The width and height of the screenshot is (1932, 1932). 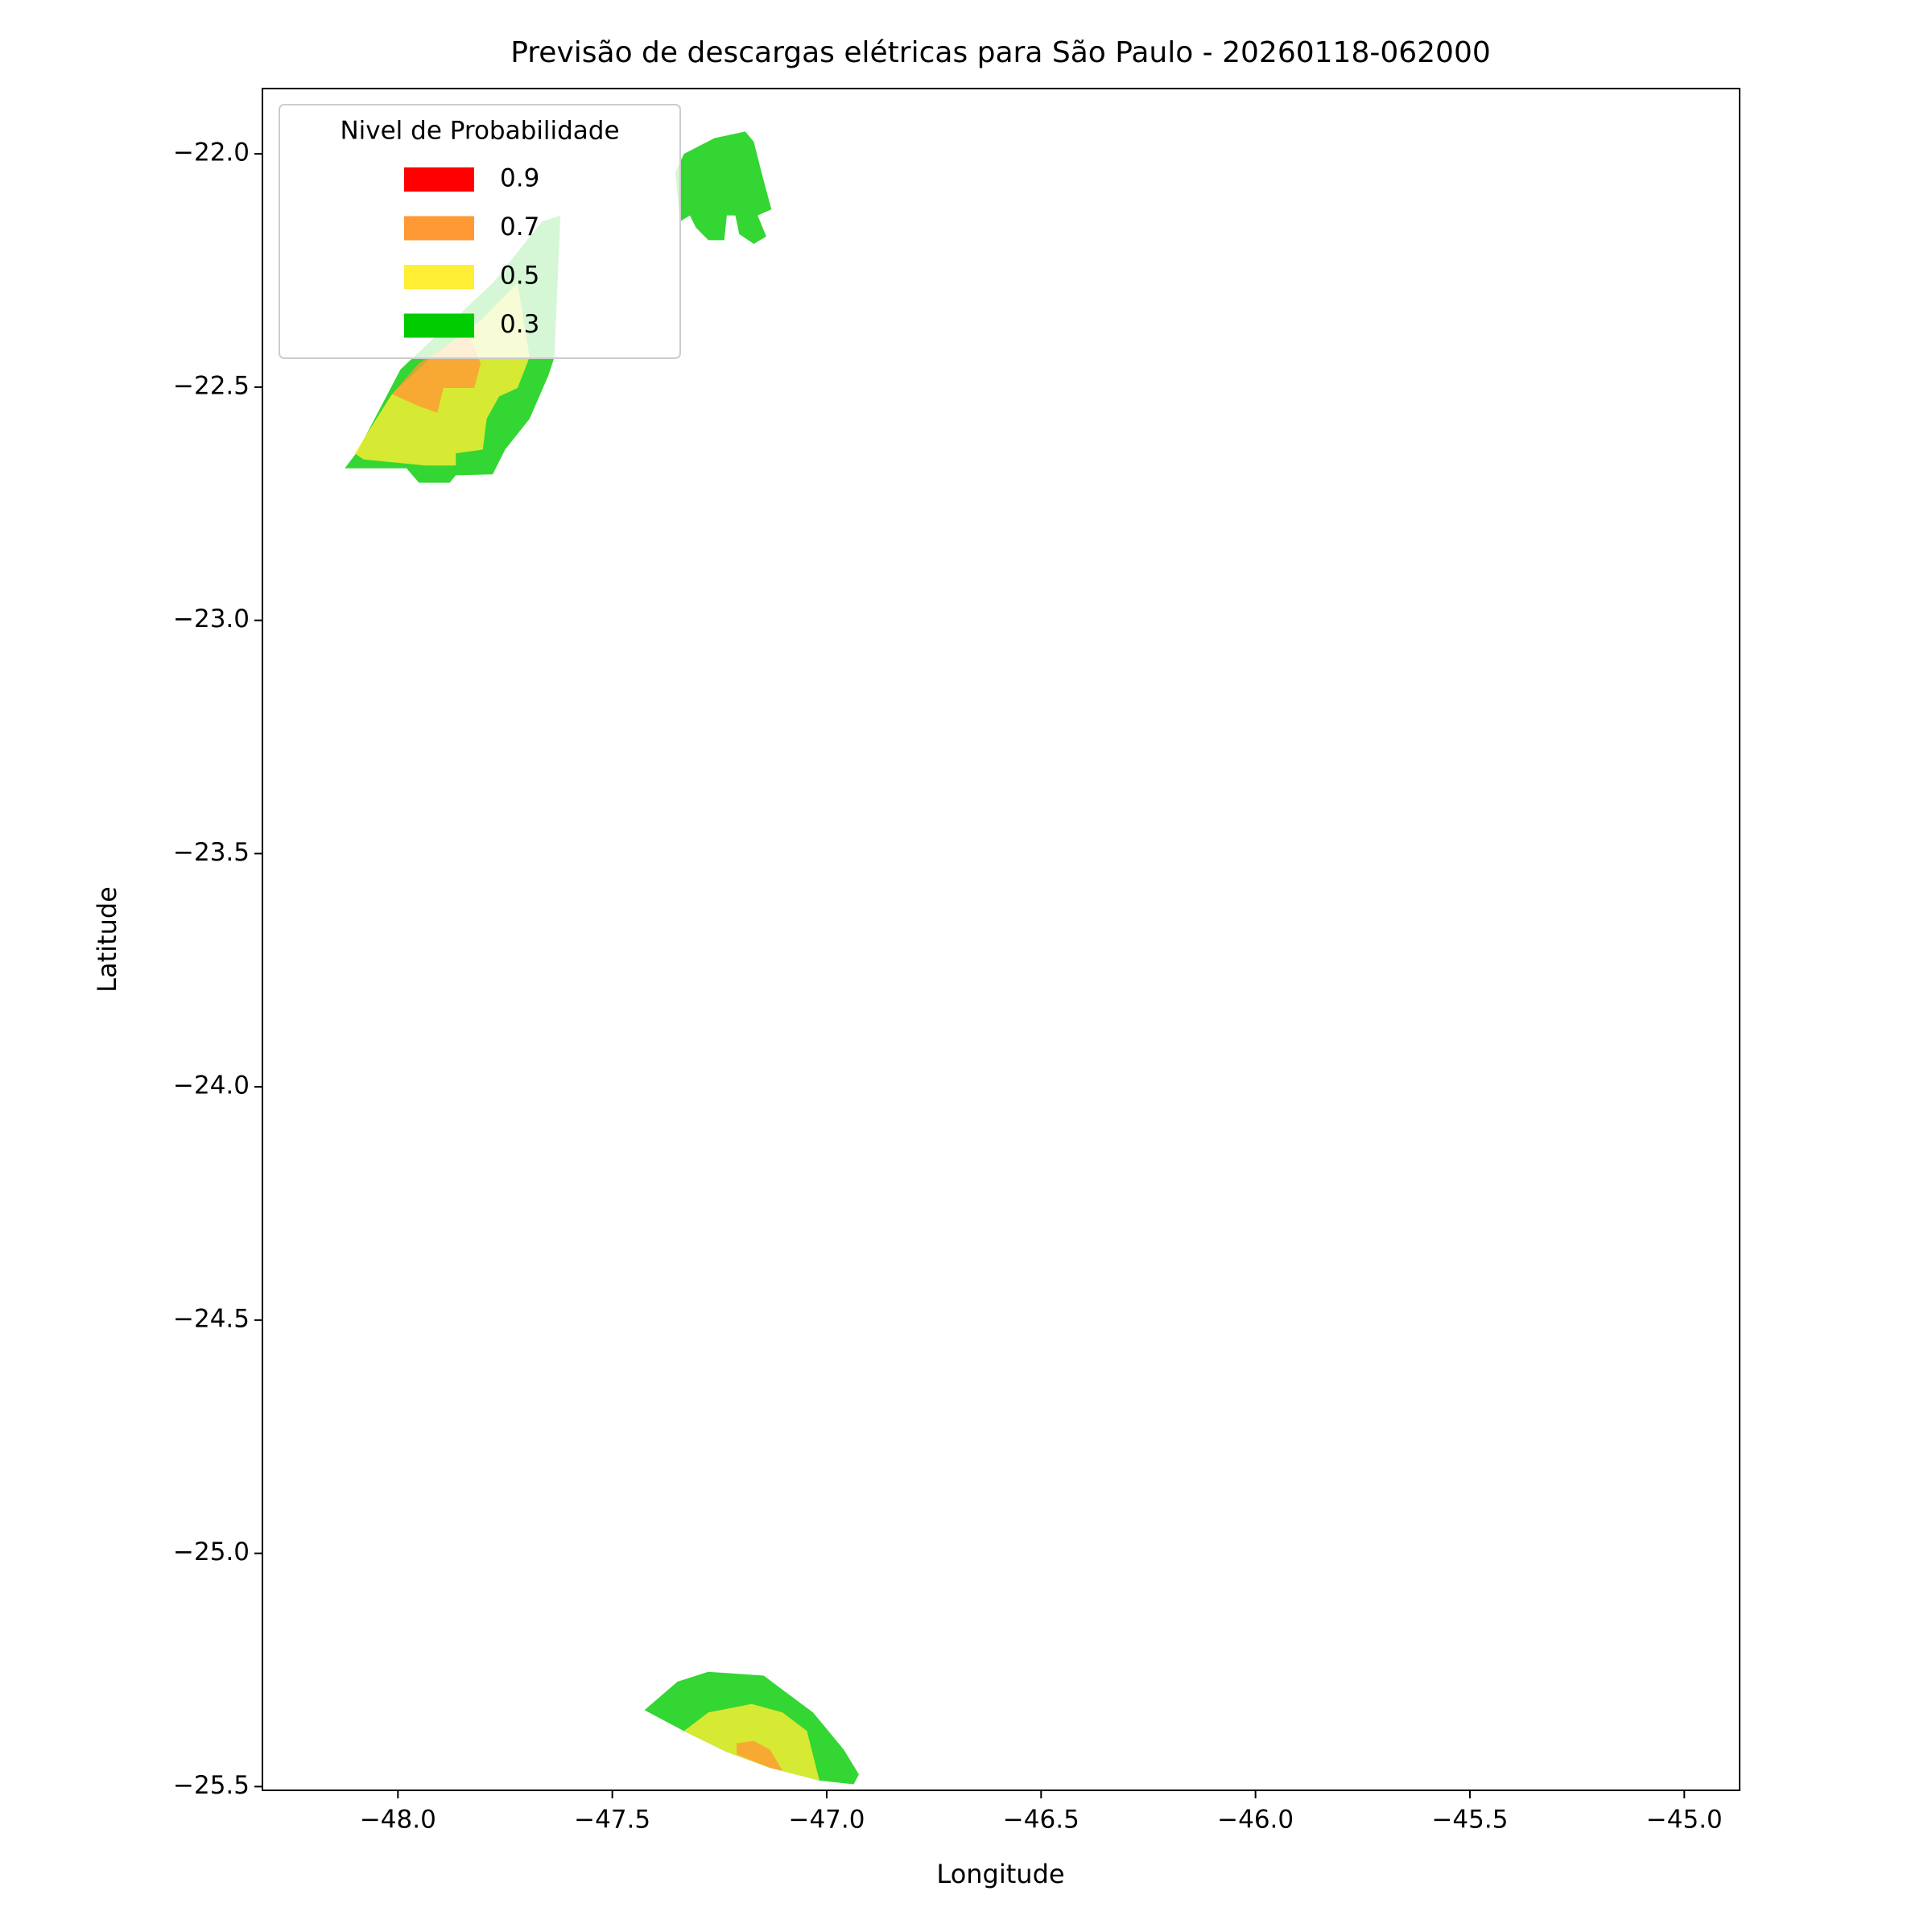 What do you see at coordinates (211, 1318) in the screenshot?
I see `y-tick-label: −24.5` at bounding box center [211, 1318].